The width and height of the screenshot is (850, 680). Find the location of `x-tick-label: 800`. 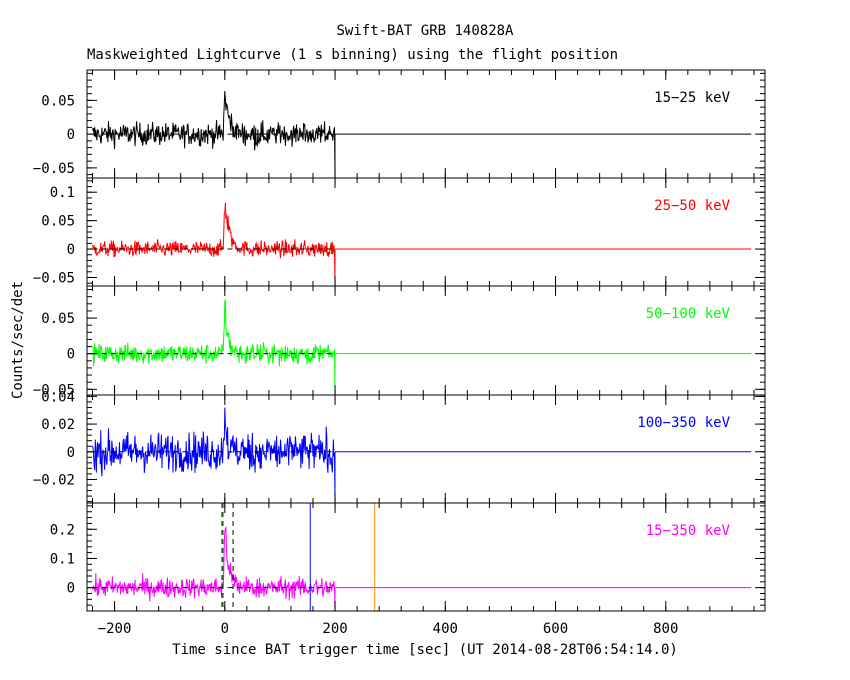

x-tick-label: 800 is located at coordinates (665, 629).